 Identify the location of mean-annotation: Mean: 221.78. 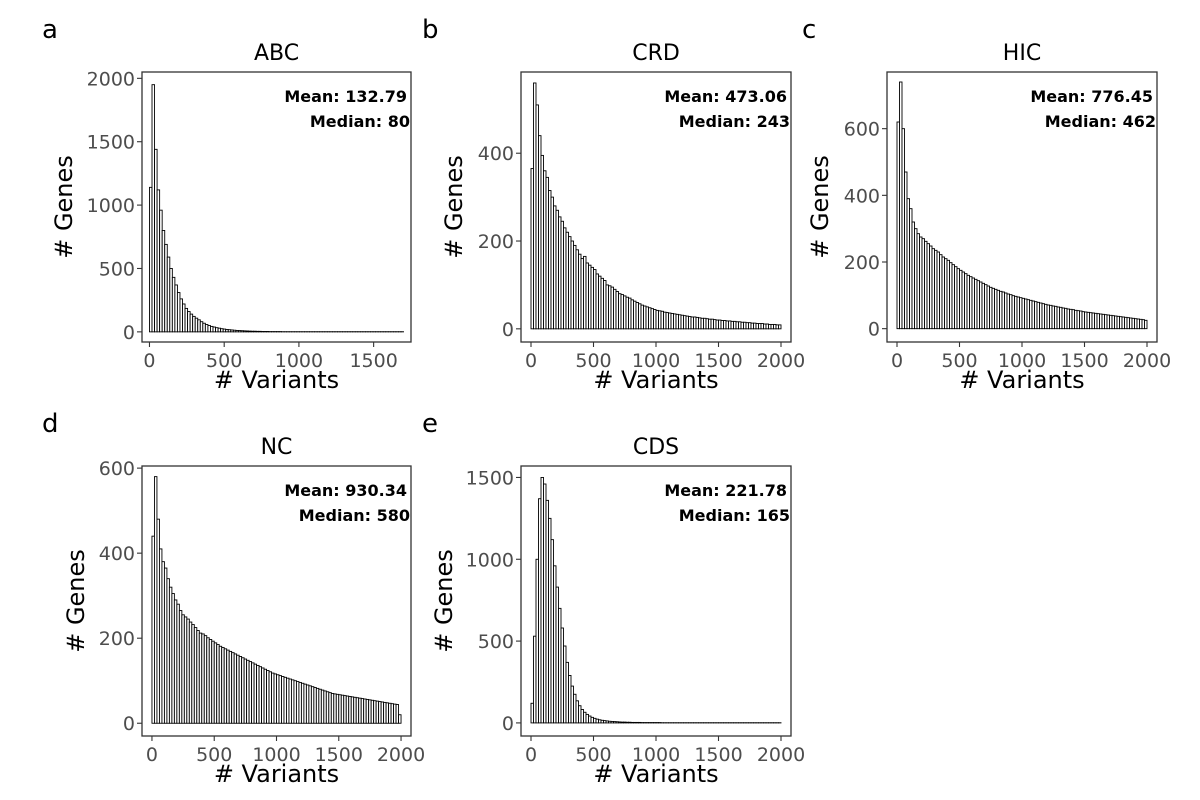
(725, 490).